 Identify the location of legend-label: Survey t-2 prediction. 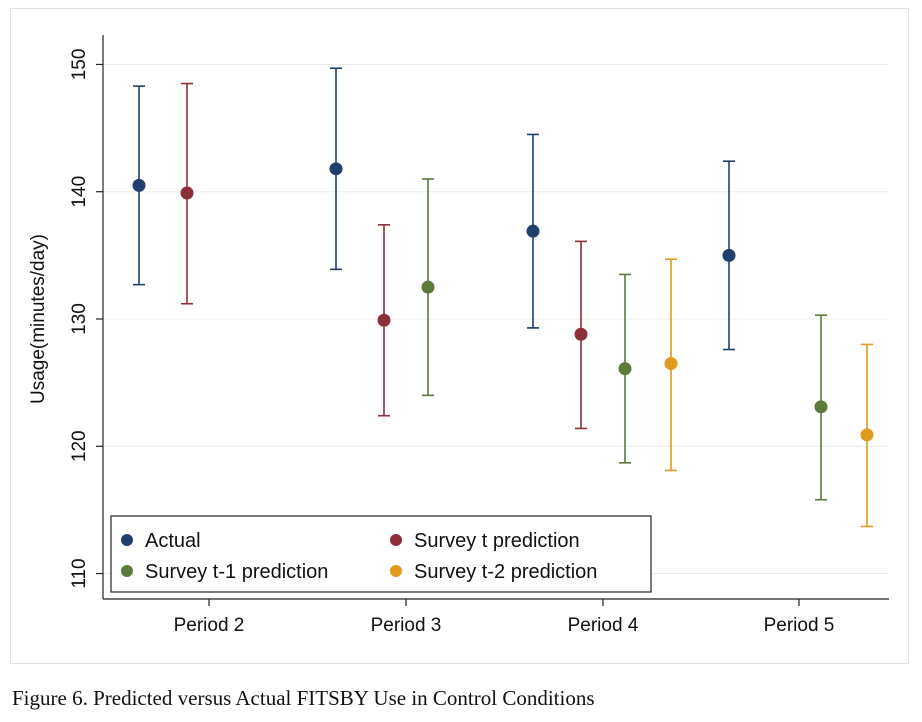
(505, 572).